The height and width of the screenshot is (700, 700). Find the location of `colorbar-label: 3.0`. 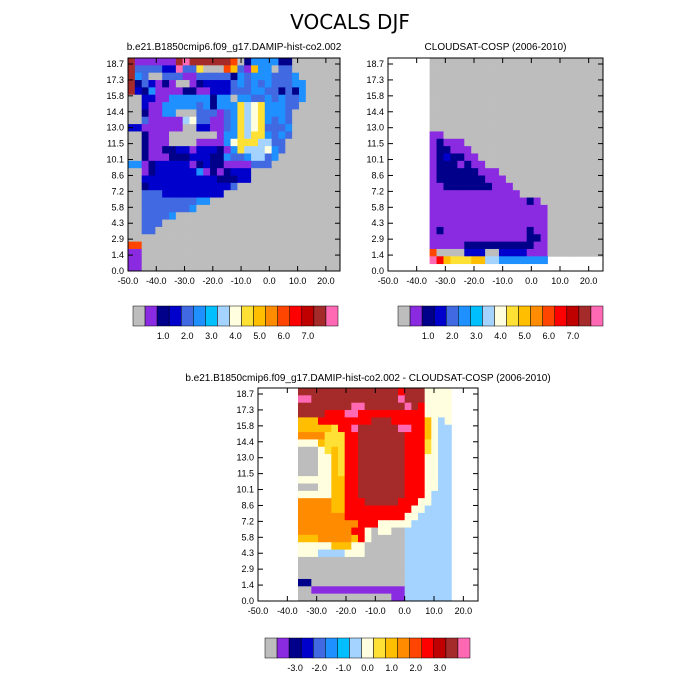

colorbar-label: 3.0 is located at coordinates (476, 336).